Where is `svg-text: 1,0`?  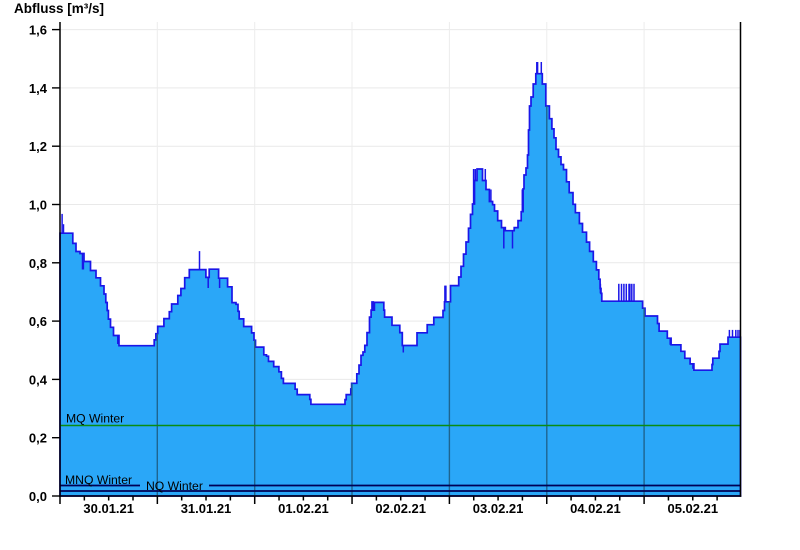 svg-text: 1,0 is located at coordinates (38, 205).